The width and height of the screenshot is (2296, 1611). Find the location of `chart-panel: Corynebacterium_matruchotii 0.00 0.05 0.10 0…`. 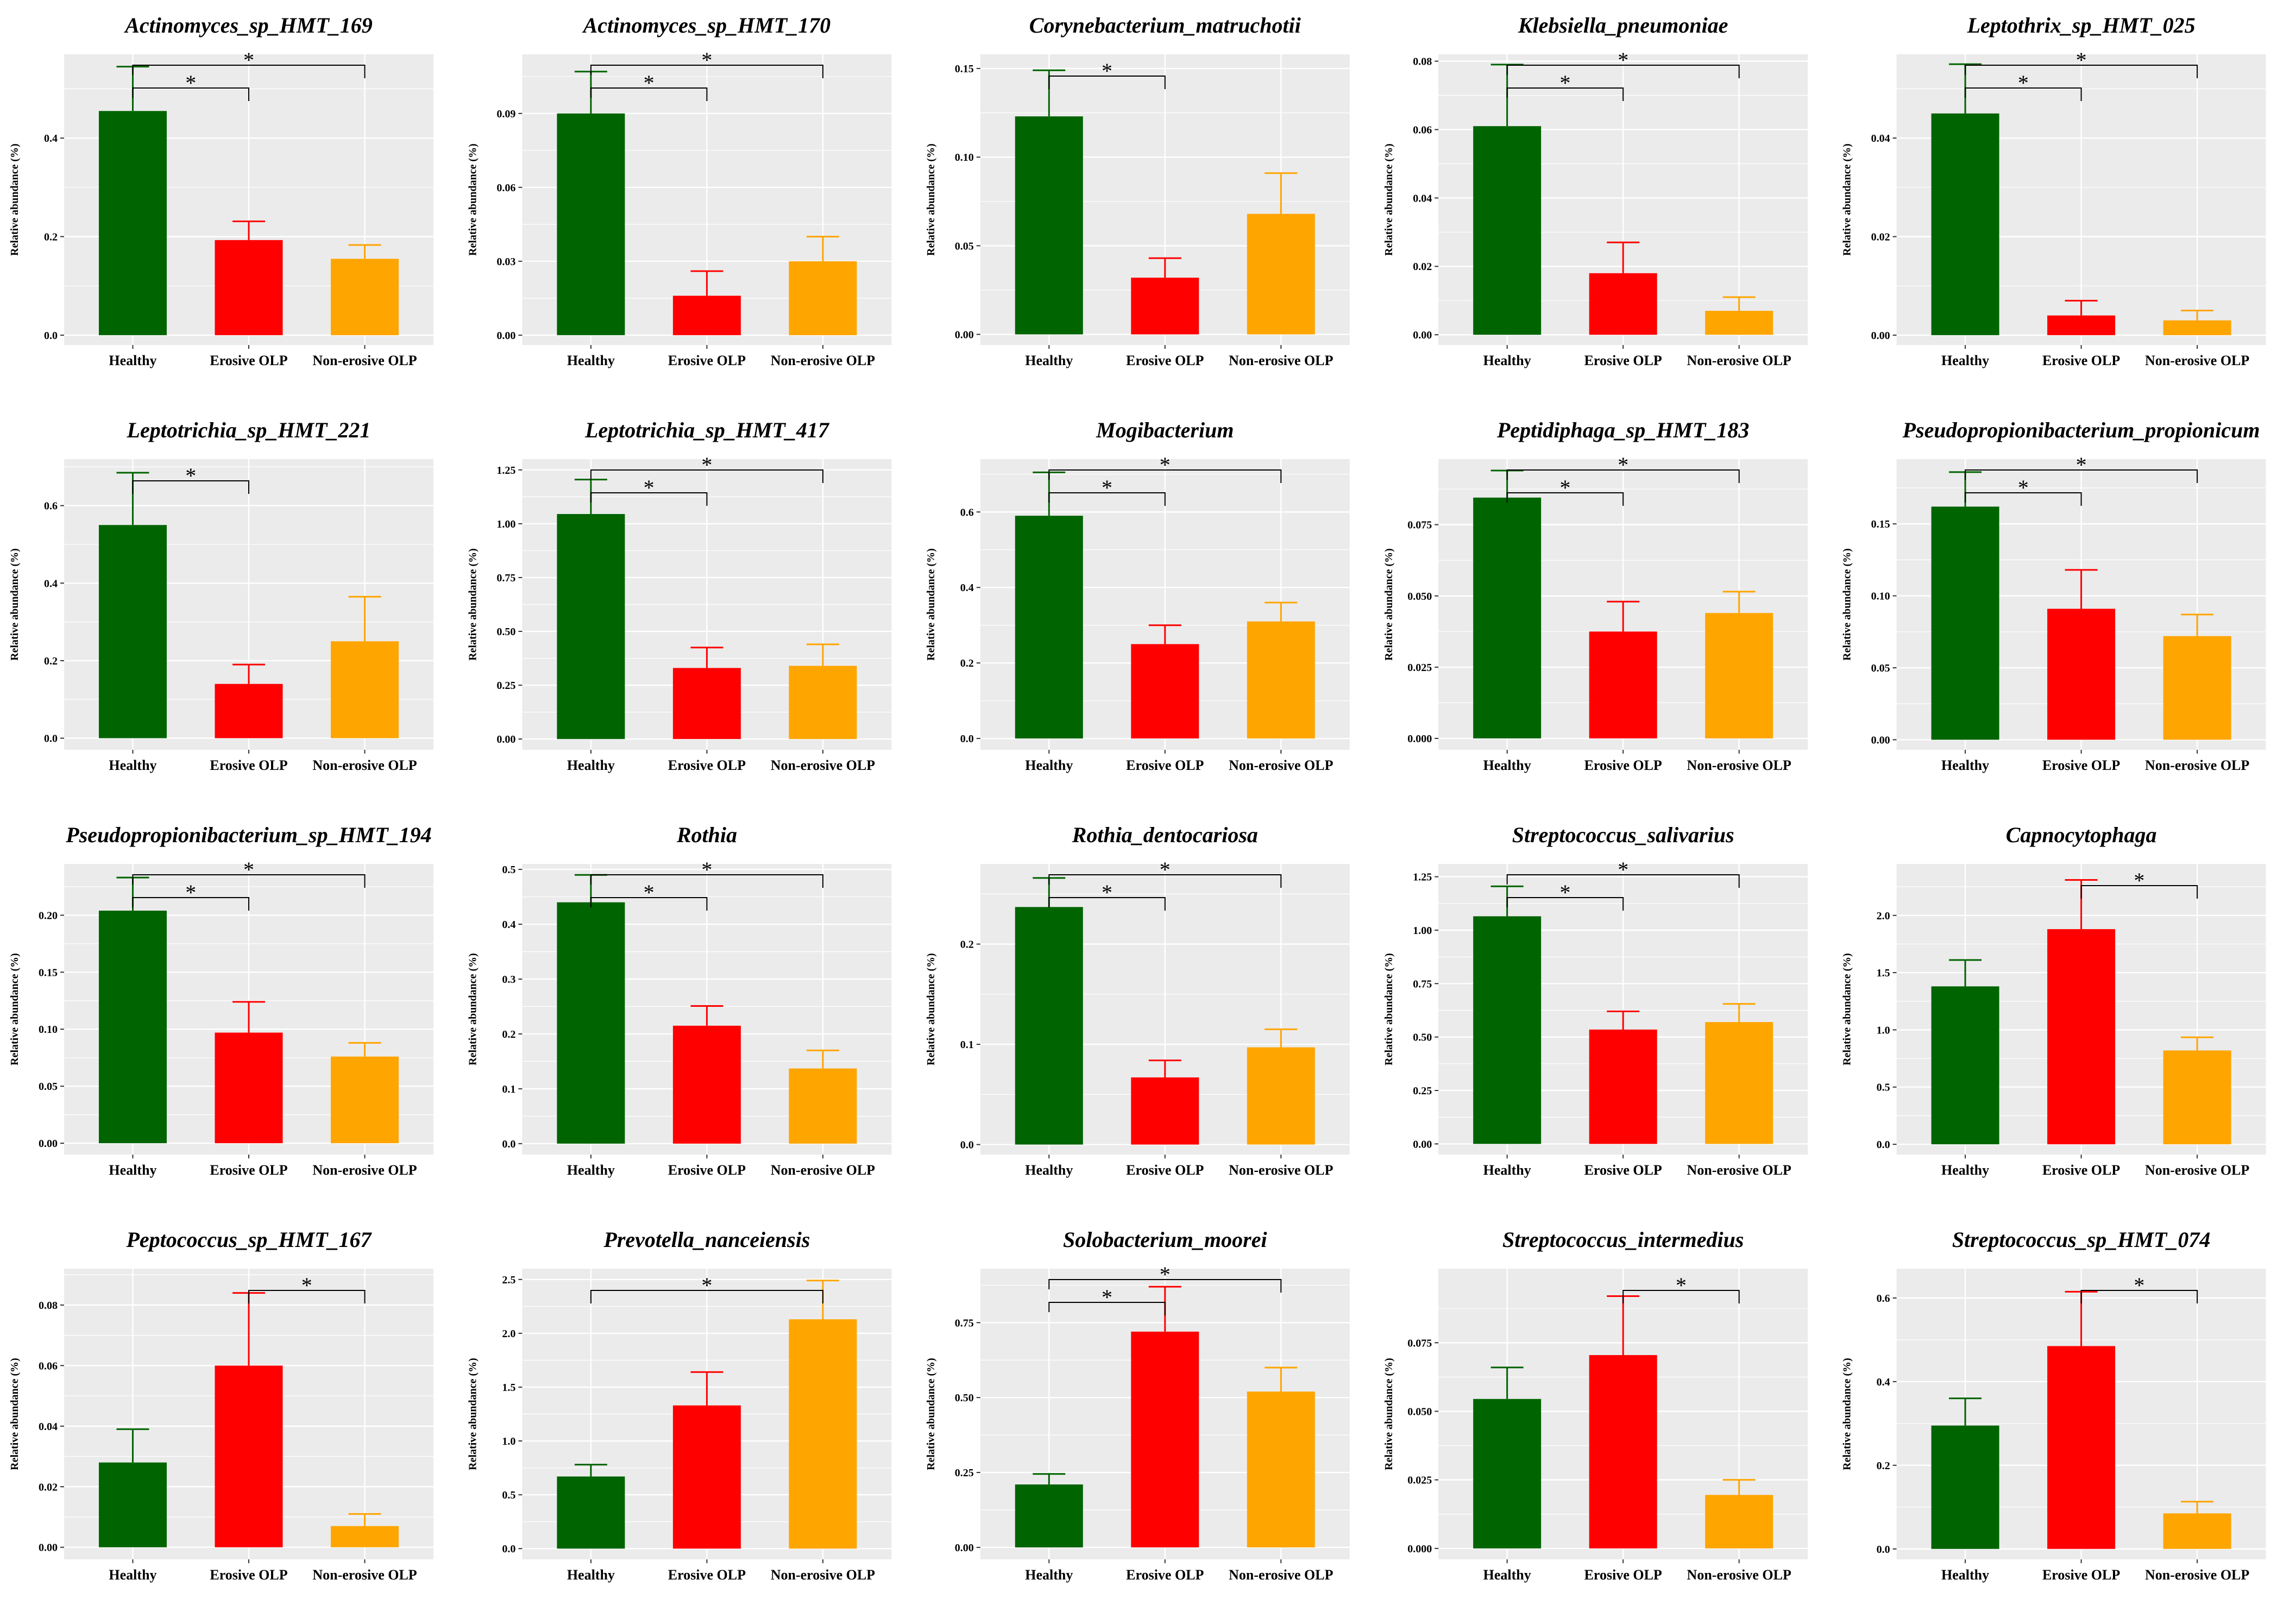

chart-panel: Corynebacterium_matruchotii 0.00 0.05 0.10 0… is located at coordinates (1137, 190).